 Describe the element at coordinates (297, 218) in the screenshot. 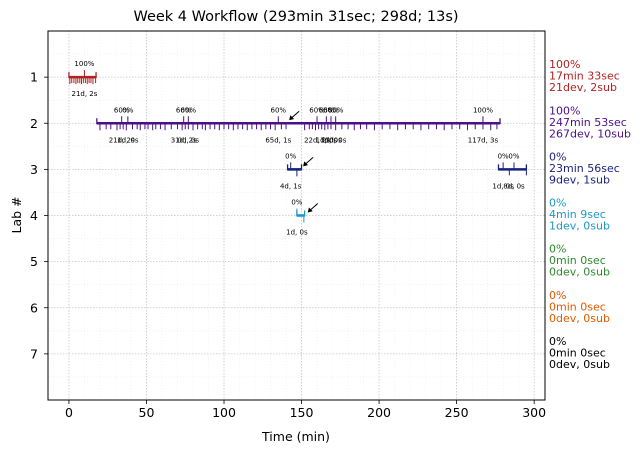

I see `lane-lab-4: 0% 1d, 0s` at that location.